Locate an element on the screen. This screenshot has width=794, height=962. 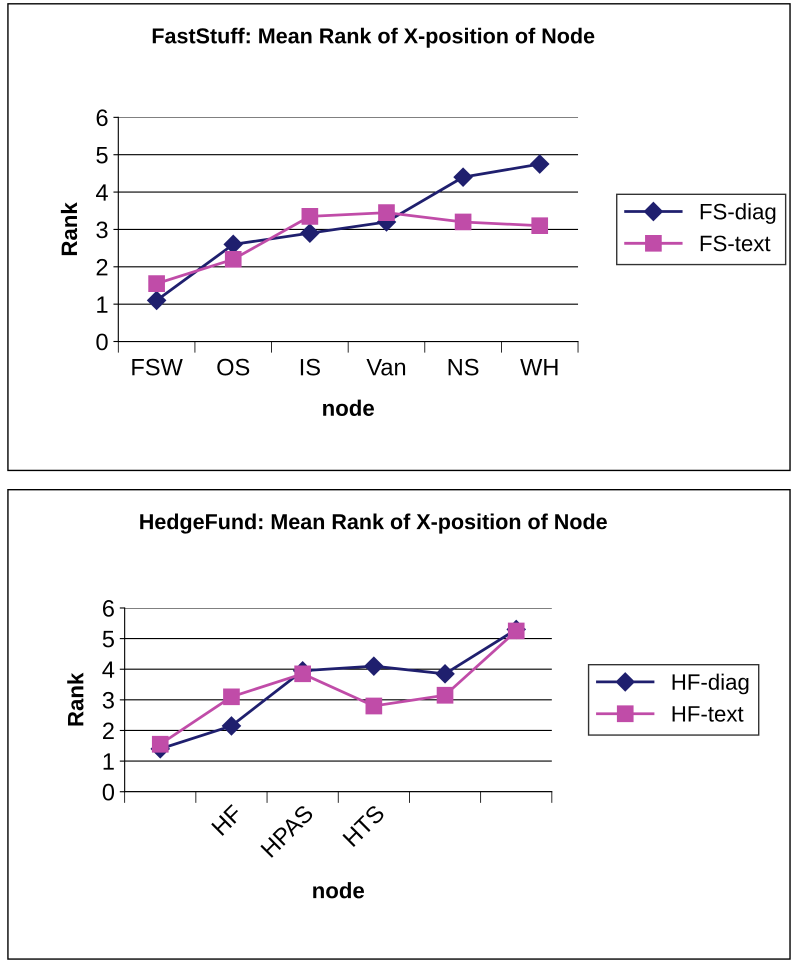
legend-label: HF-text is located at coordinates (708, 714).